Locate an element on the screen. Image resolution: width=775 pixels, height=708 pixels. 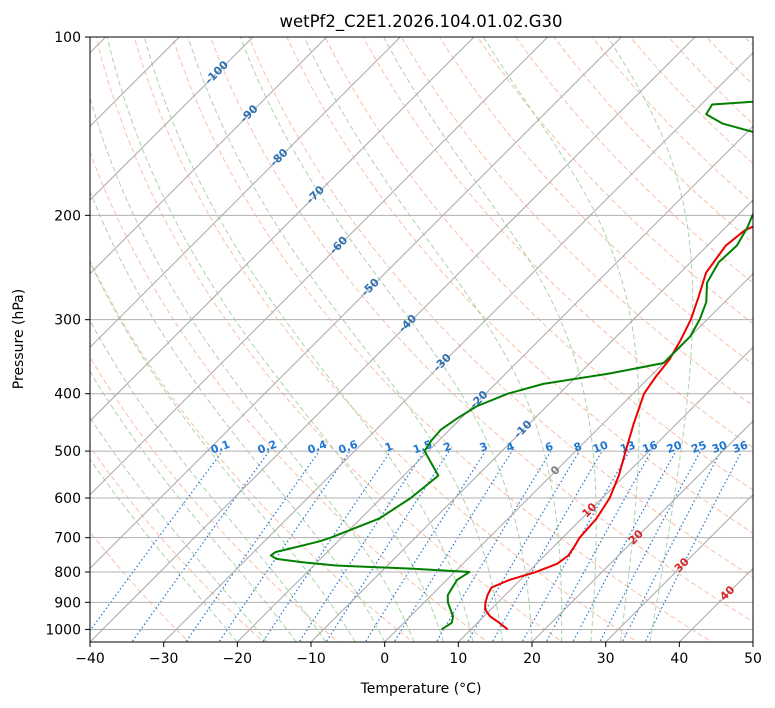
mixing-ratio-label: 30 is located at coordinates (719, 447).